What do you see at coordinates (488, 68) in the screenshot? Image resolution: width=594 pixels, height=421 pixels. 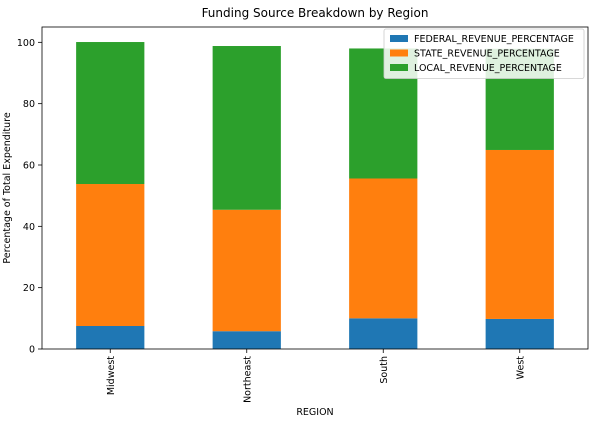 I see `legend-label: LOCAL_REVENUE_PERCENTAGE` at bounding box center [488, 68].